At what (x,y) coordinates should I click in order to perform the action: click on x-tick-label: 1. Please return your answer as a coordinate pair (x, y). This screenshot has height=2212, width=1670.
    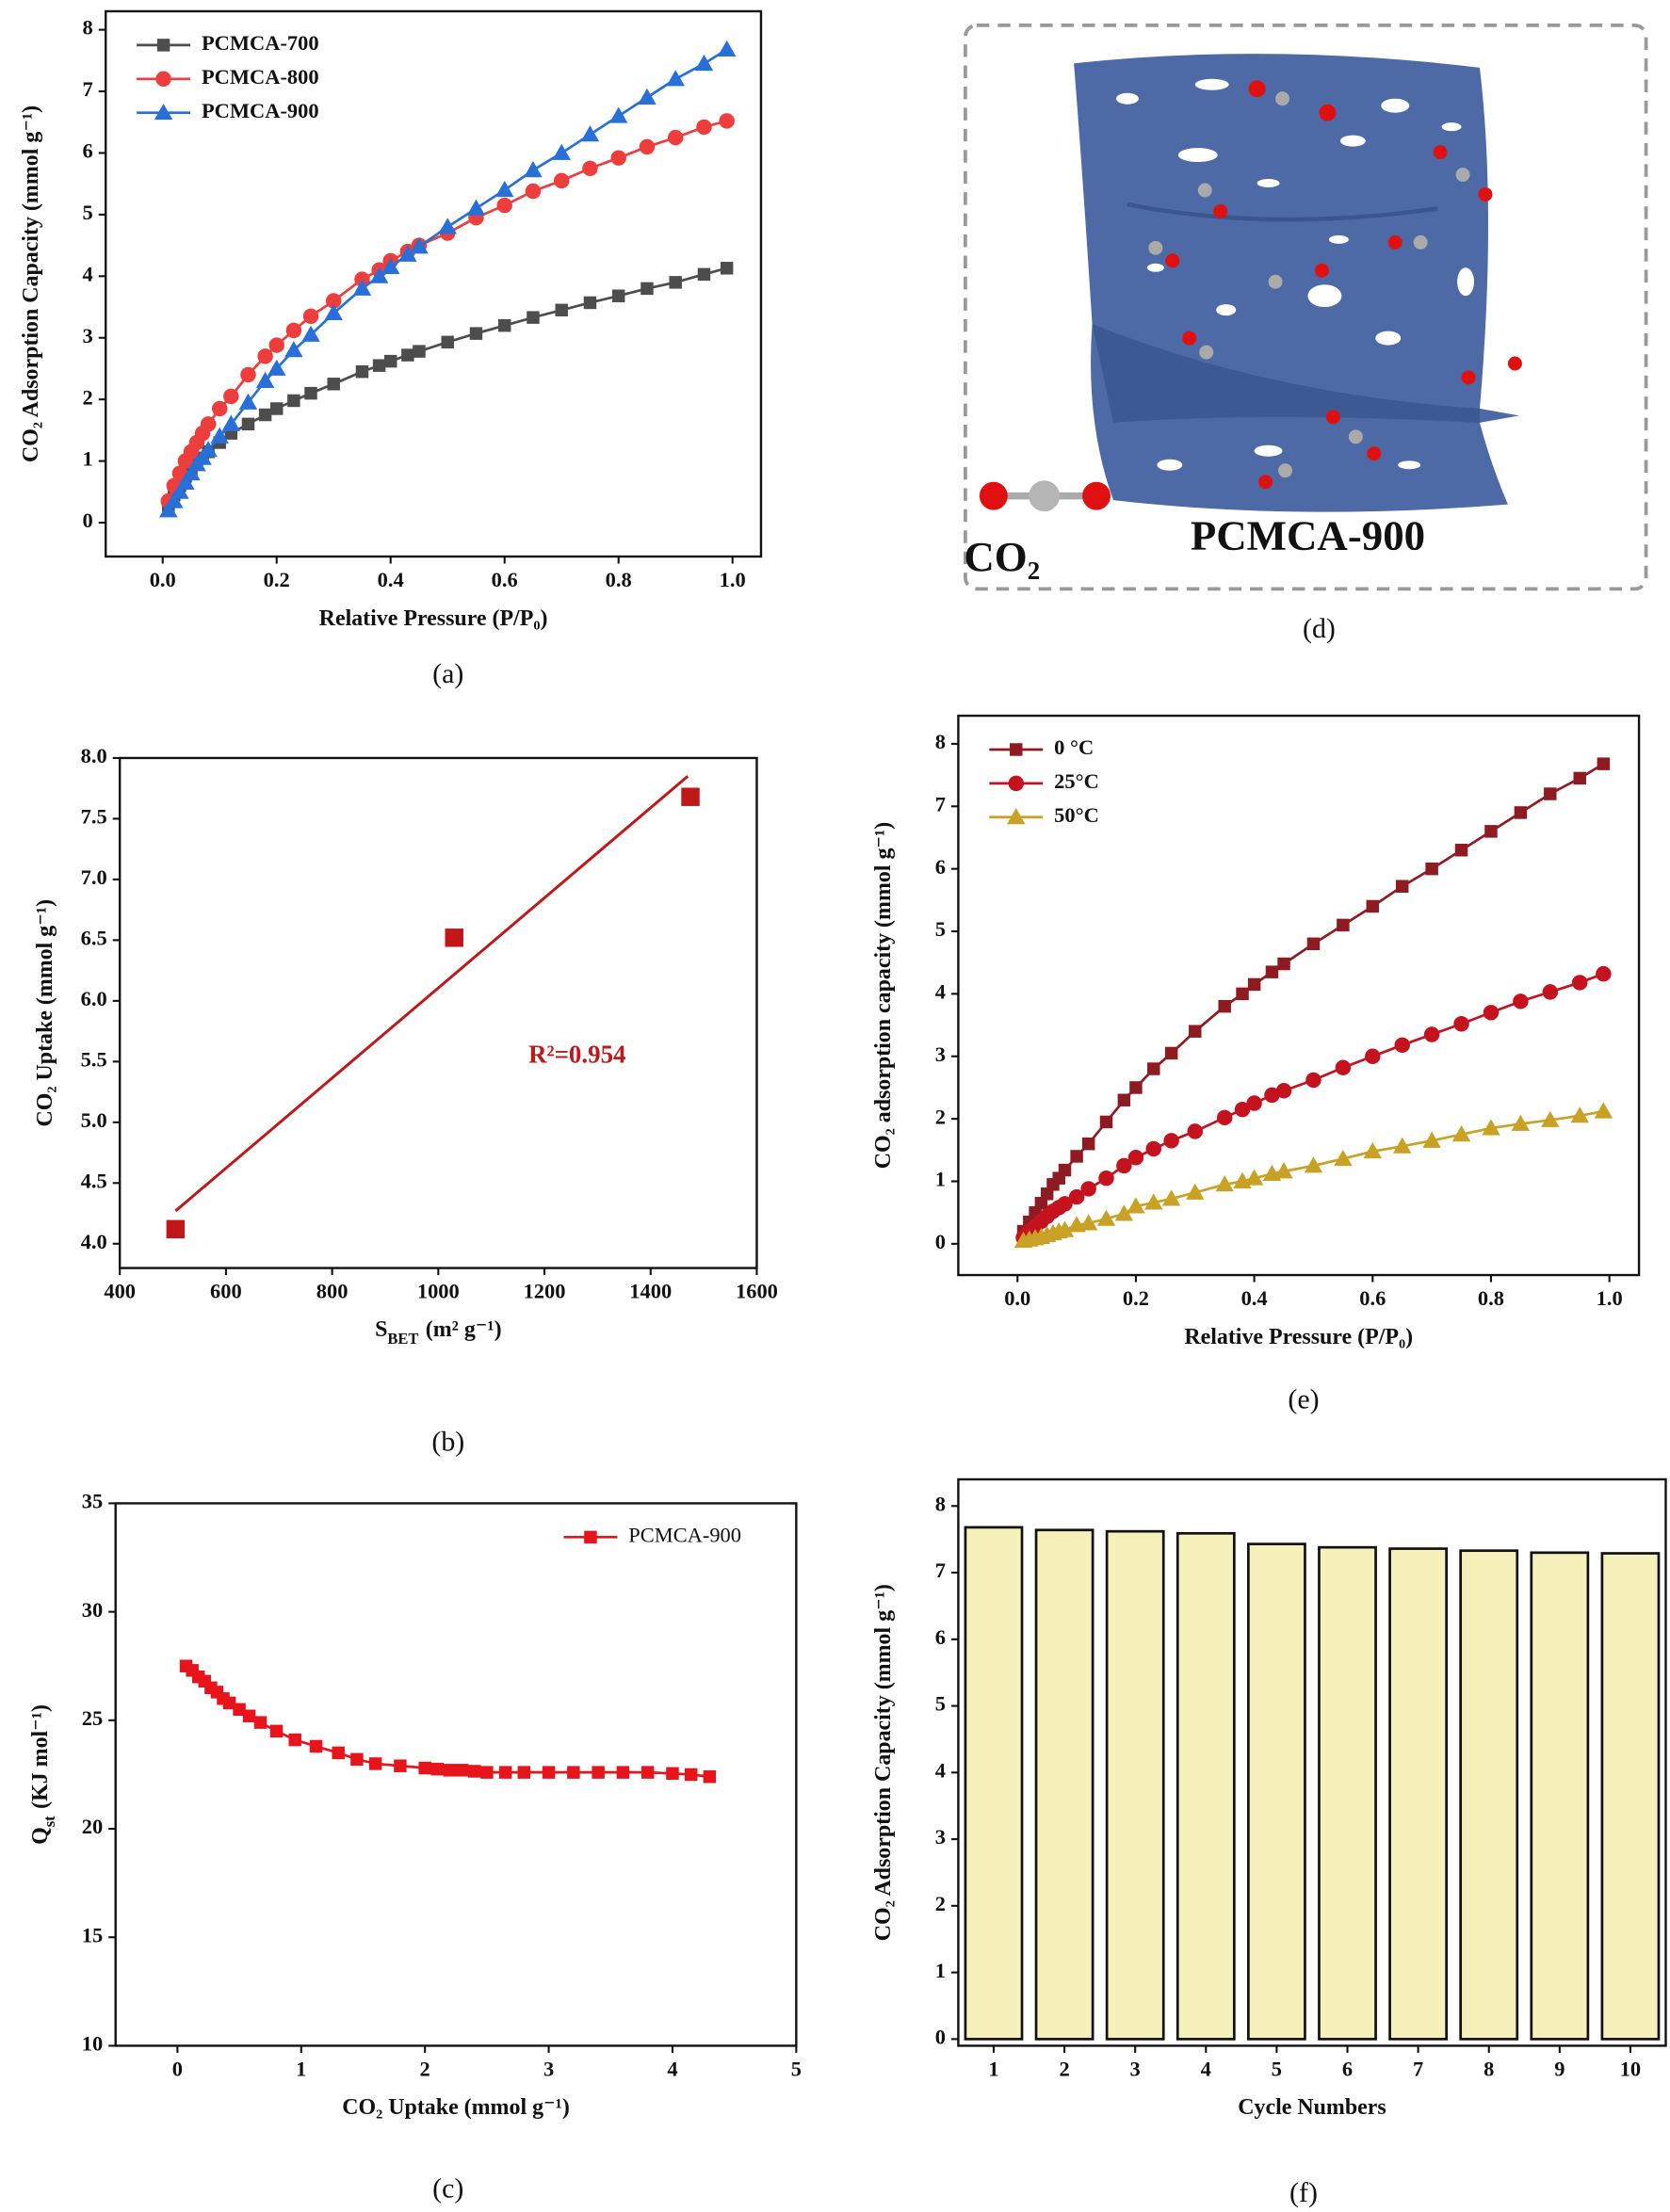
    Looking at the image, I should click on (993, 2069).